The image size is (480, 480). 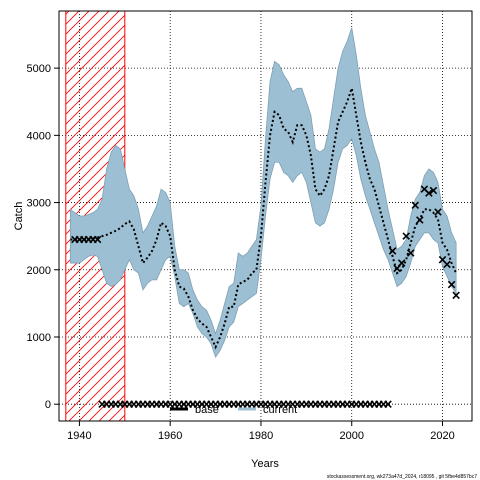 I want to click on legend-label-current: current, so click(x=280, y=410).